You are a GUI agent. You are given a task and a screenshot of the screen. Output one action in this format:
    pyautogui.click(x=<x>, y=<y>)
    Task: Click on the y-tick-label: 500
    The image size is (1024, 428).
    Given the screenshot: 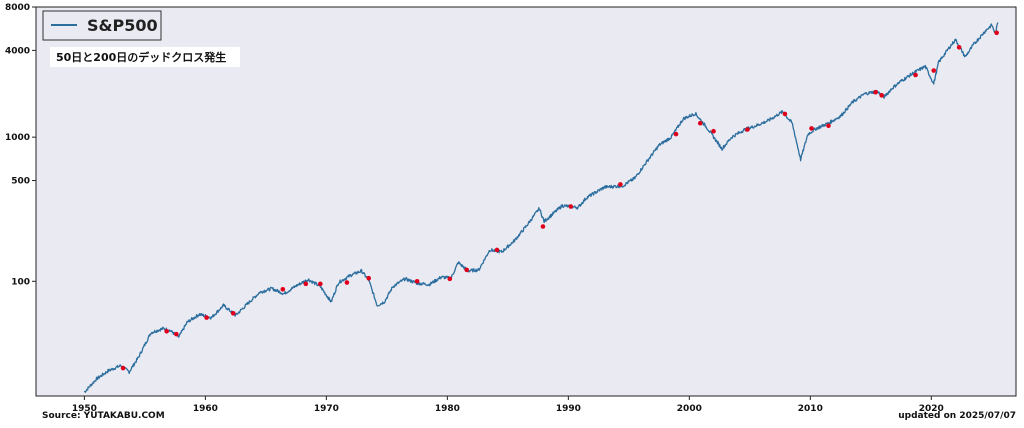 What is the action you would take?
    pyautogui.click(x=20, y=182)
    